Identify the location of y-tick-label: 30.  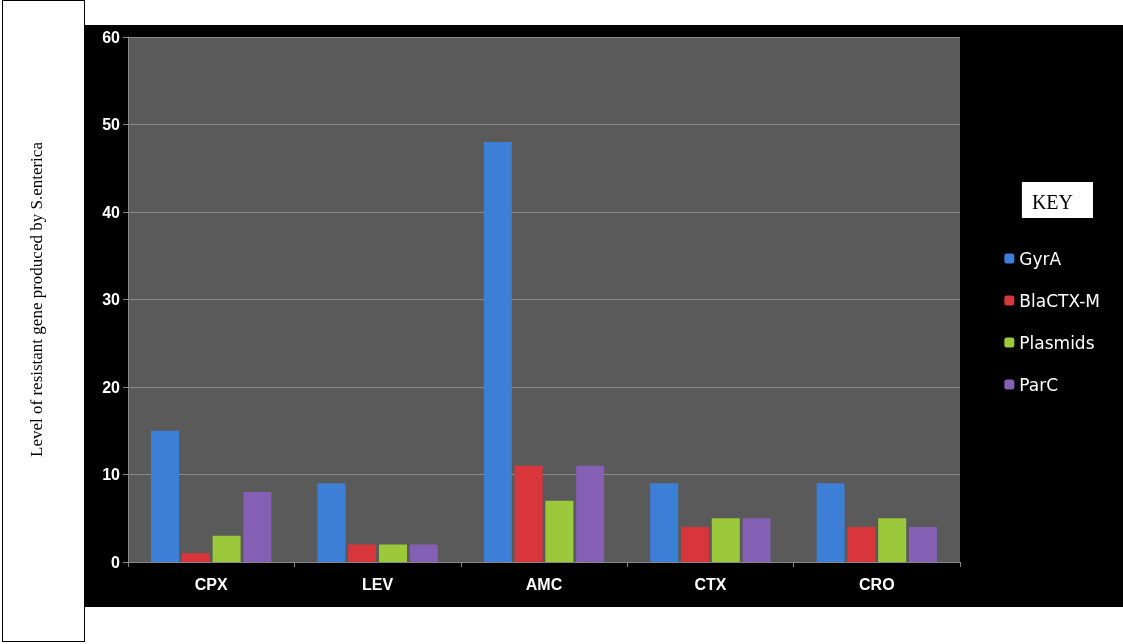
(111, 299).